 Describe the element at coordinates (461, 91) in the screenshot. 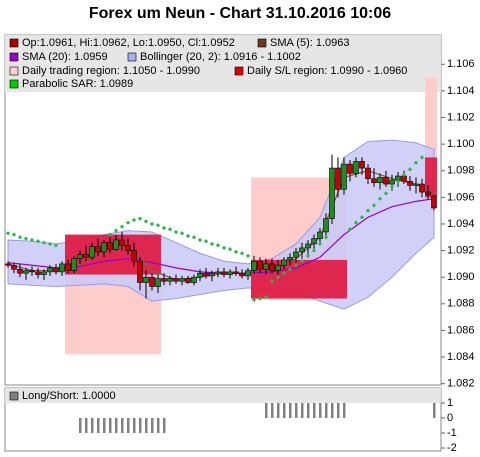

I see `y-tick-label: 1.104` at that location.